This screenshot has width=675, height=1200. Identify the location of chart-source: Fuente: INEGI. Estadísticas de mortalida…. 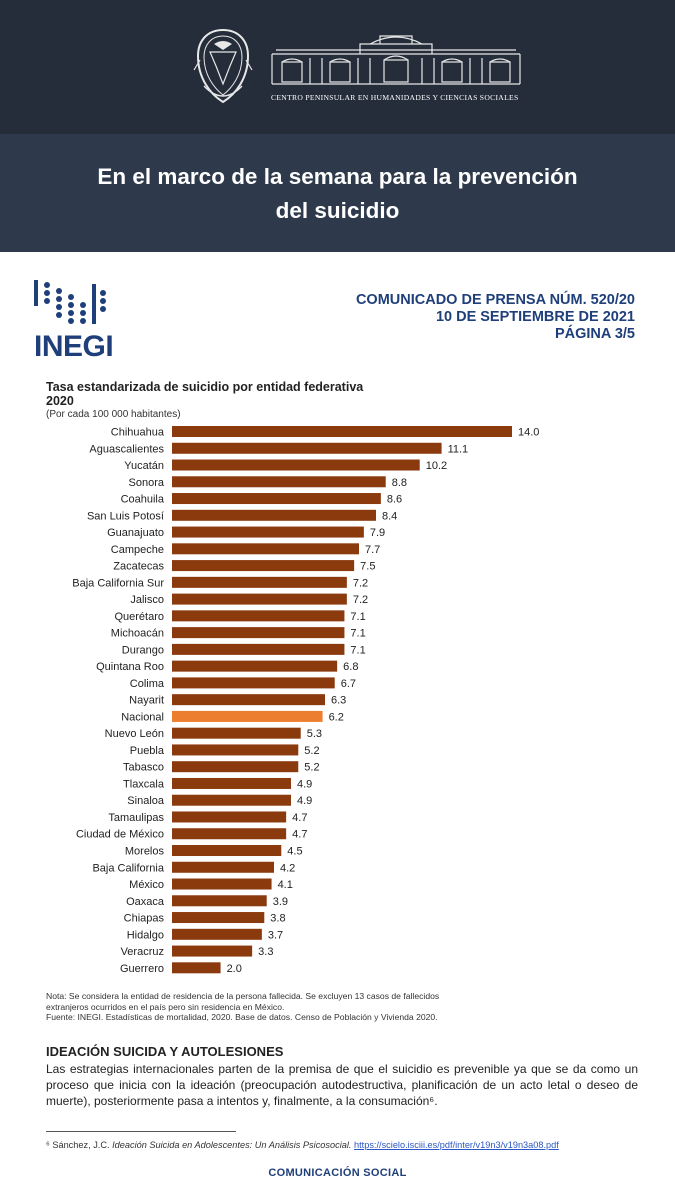
(242, 1017).